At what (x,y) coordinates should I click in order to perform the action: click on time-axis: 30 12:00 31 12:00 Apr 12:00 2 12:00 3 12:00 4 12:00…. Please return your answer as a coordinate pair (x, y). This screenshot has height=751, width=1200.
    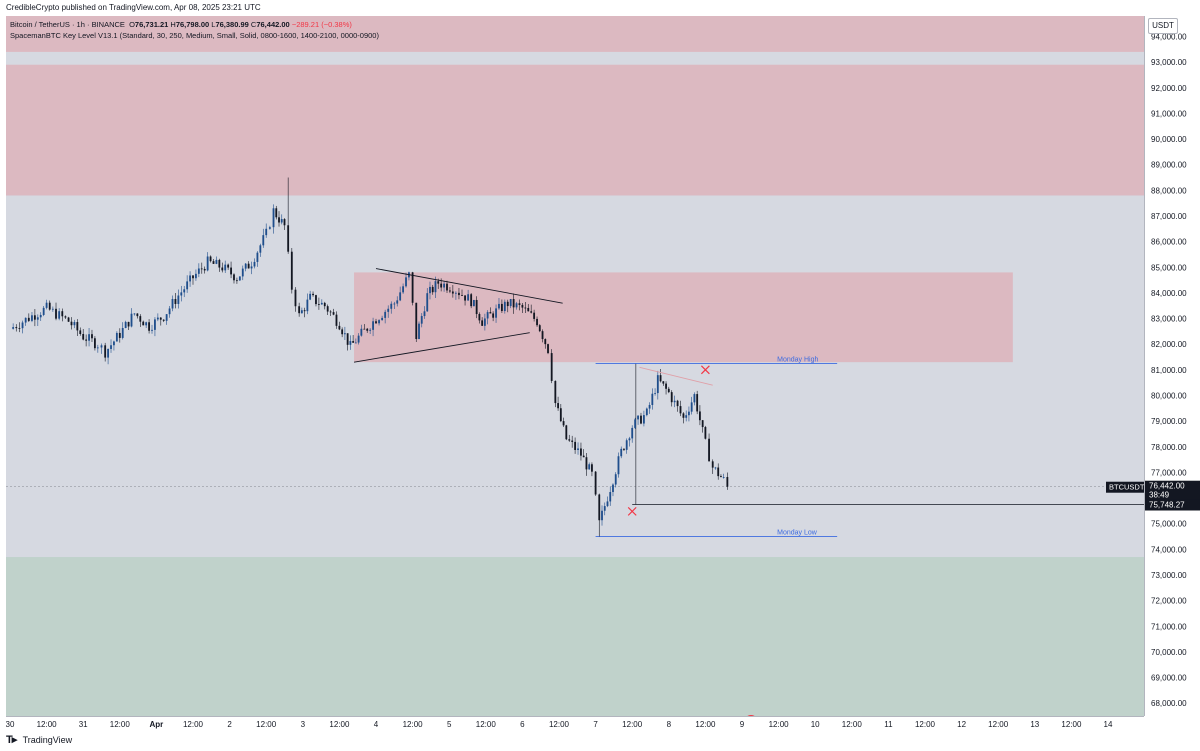
    Looking at the image, I should click on (575, 723).